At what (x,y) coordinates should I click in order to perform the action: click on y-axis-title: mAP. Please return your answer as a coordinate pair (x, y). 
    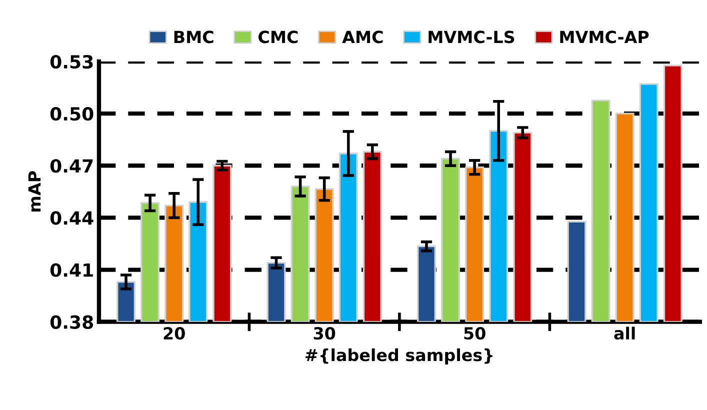
    Looking at the image, I should click on (34, 191).